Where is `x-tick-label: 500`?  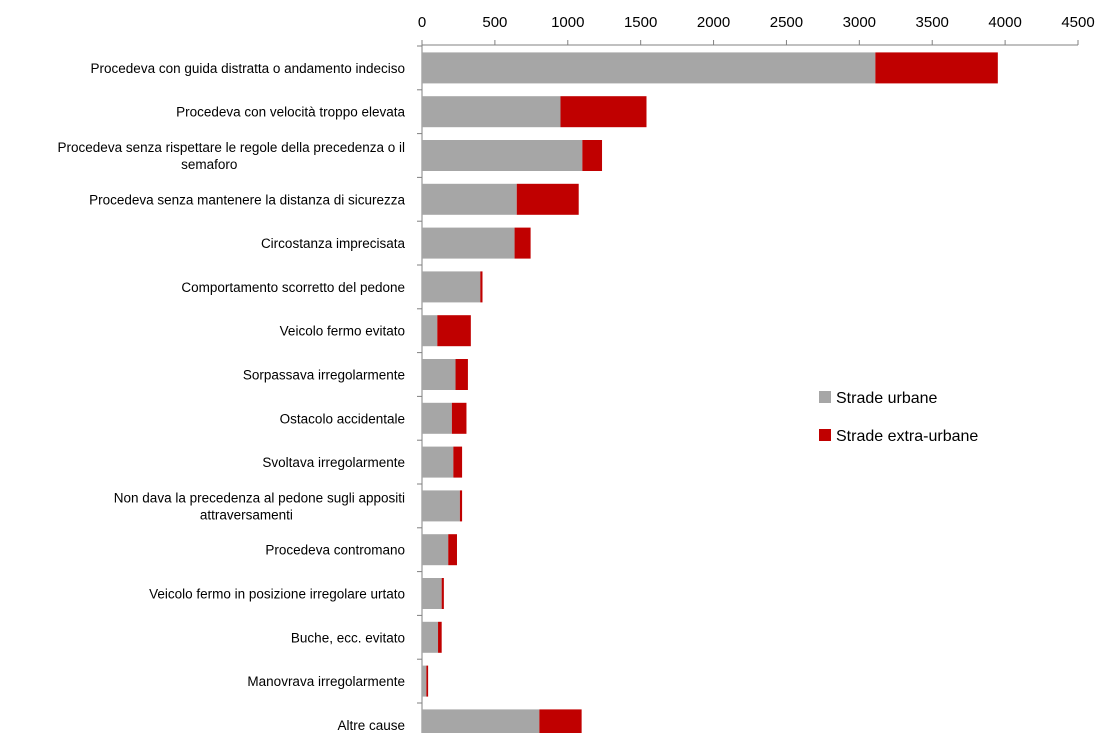 x-tick-label: 500 is located at coordinates (494, 22).